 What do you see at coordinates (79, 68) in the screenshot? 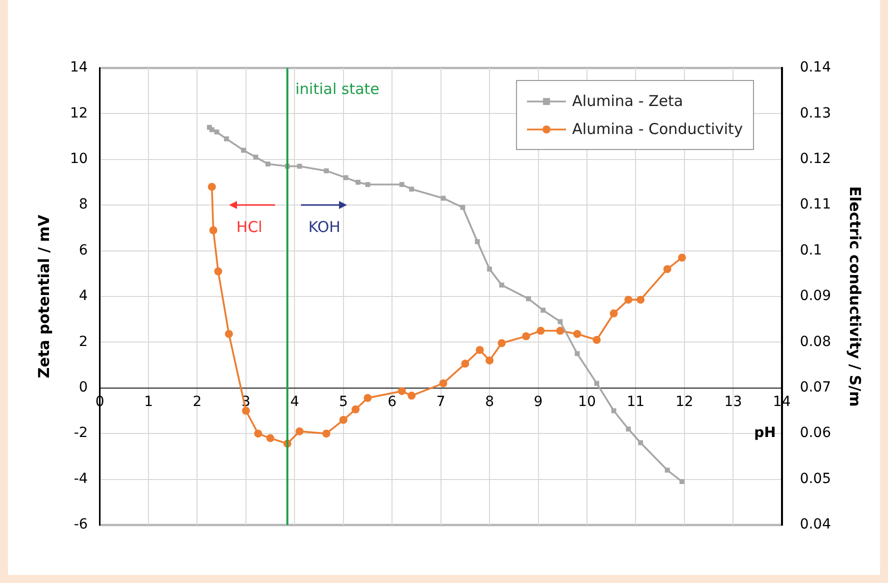
I see `y-tick-label: 14` at bounding box center [79, 68].